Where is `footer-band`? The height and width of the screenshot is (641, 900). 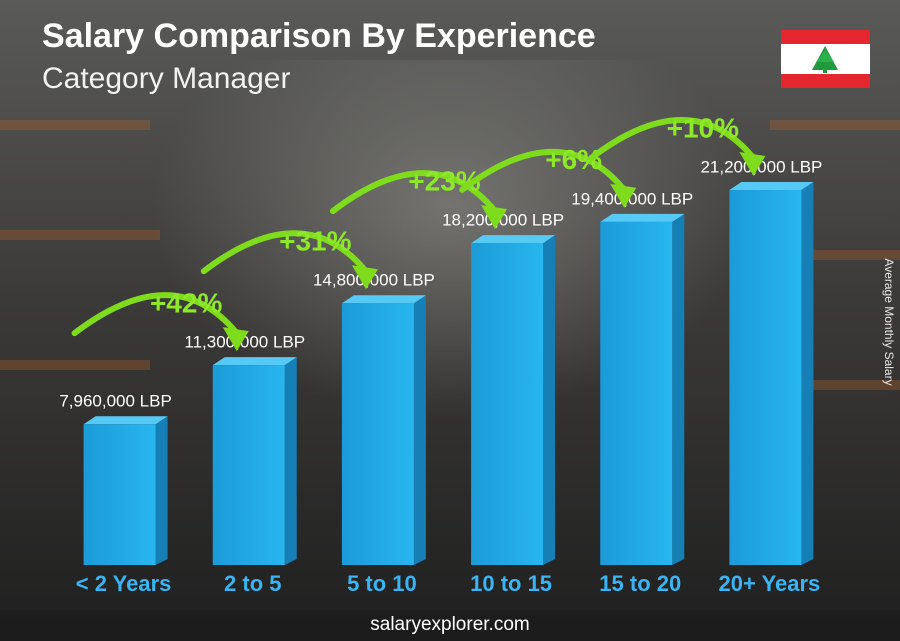
footer-band is located at coordinates (450, 625).